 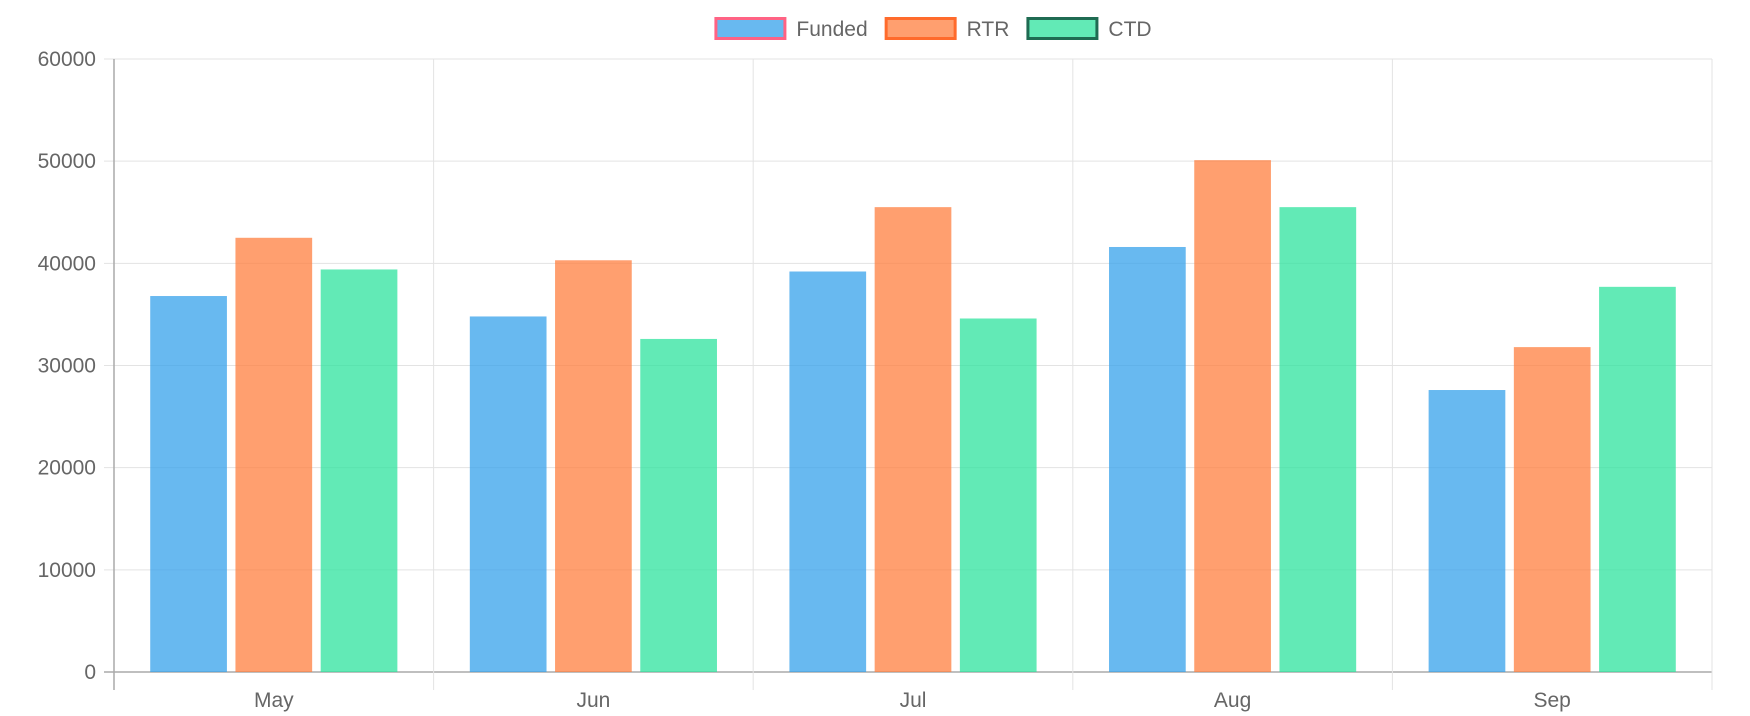 I want to click on legend-item-rtr: RTR, so click(x=947, y=29).